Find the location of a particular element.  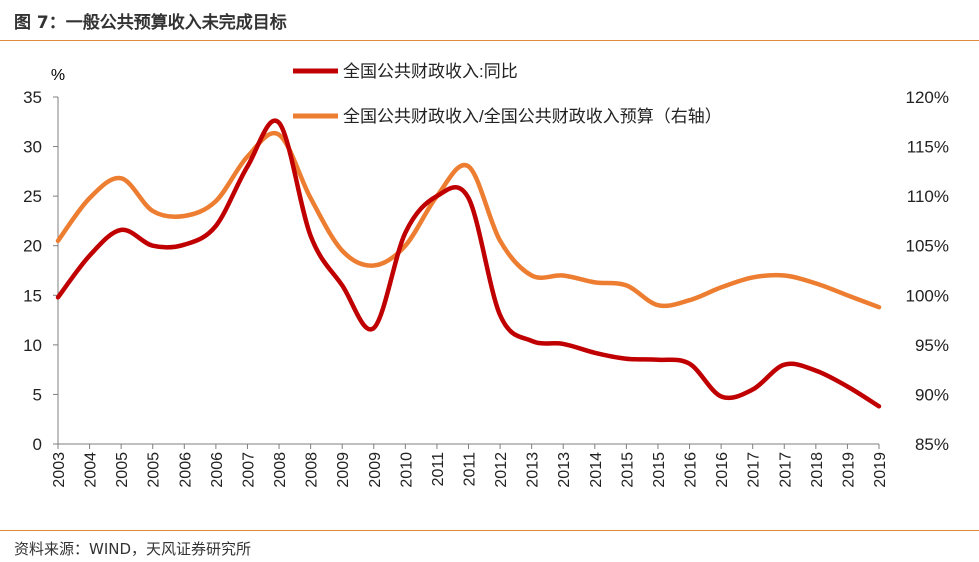

left-axis-unit: % is located at coordinates (58, 75).